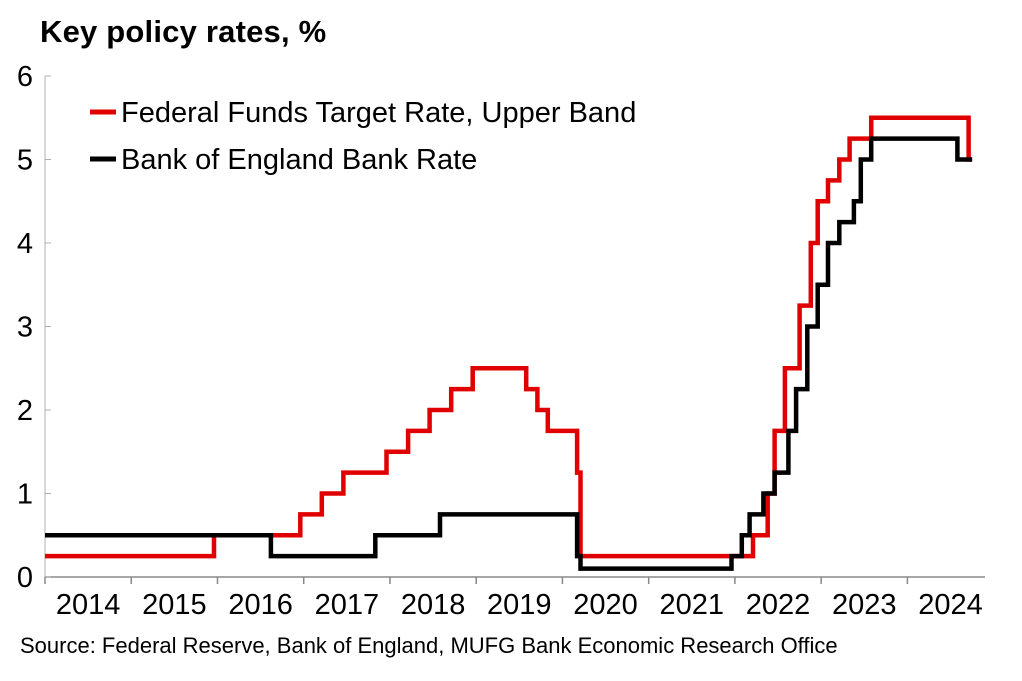 Image resolution: width=1022 pixels, height=681 pixels. Describe the element at coordinates (174, 605) in the screenshot. I see `x-tick-label: 2015` at that location.